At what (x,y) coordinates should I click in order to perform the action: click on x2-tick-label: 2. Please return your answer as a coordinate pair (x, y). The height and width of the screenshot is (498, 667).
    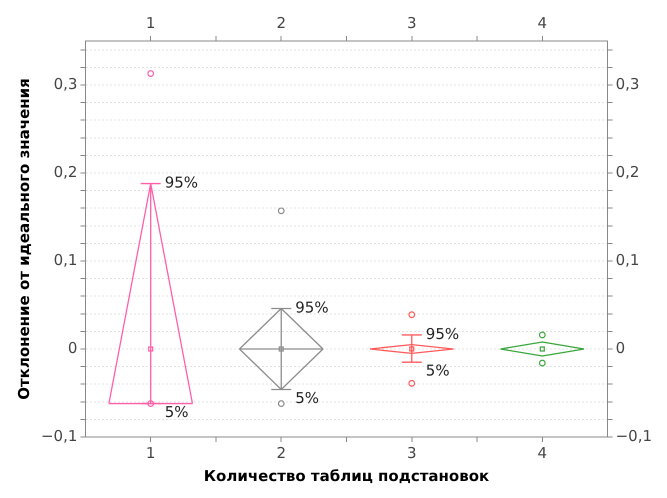
    Looking at the image, I should click on (281, 23).